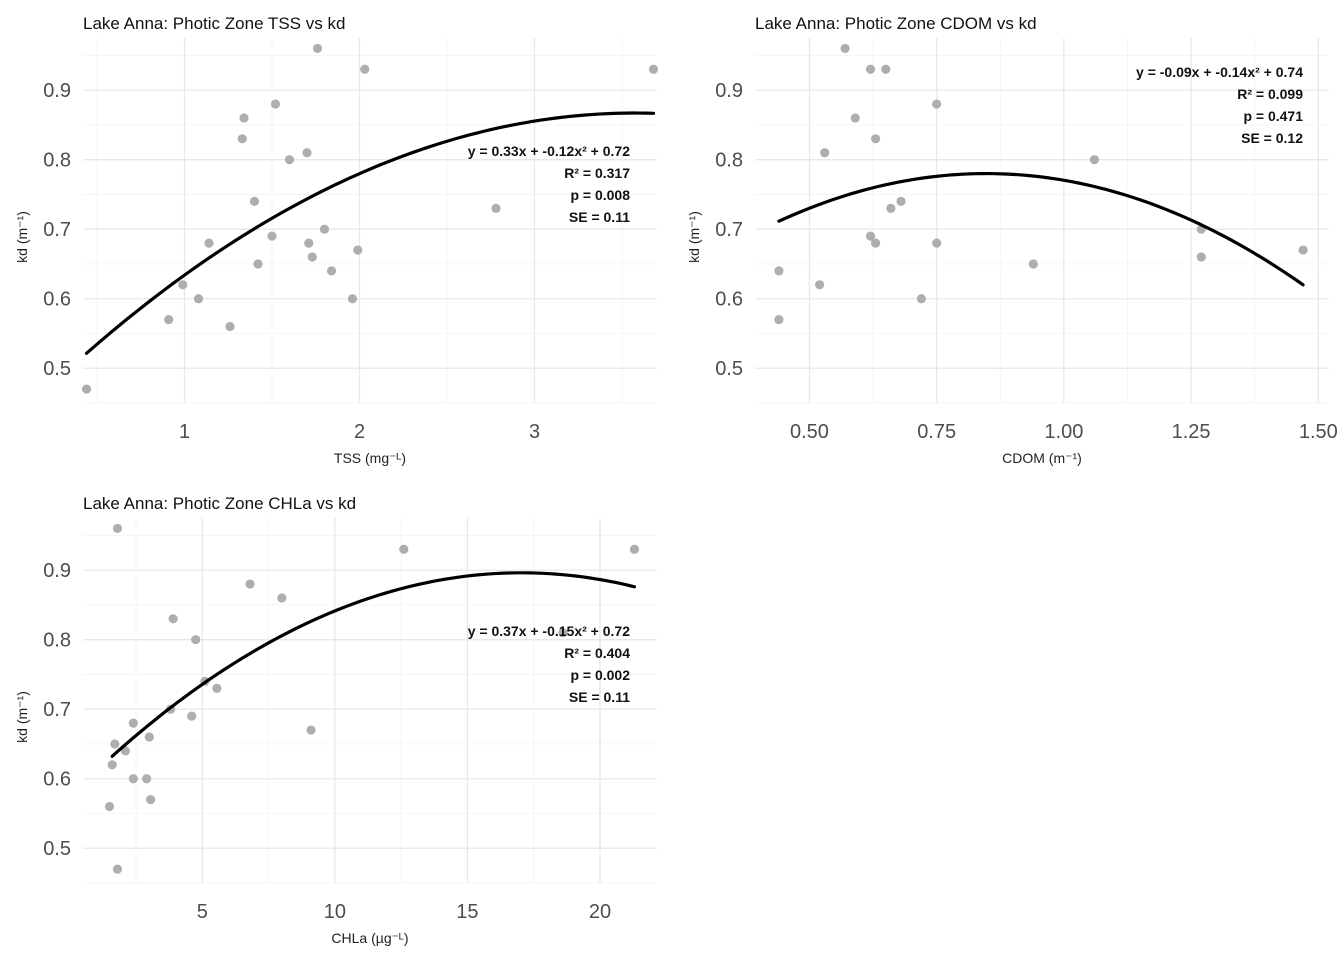  I want to click on x-axis-label: CHLa (µg⁻ᴸ), so click(369, 938).